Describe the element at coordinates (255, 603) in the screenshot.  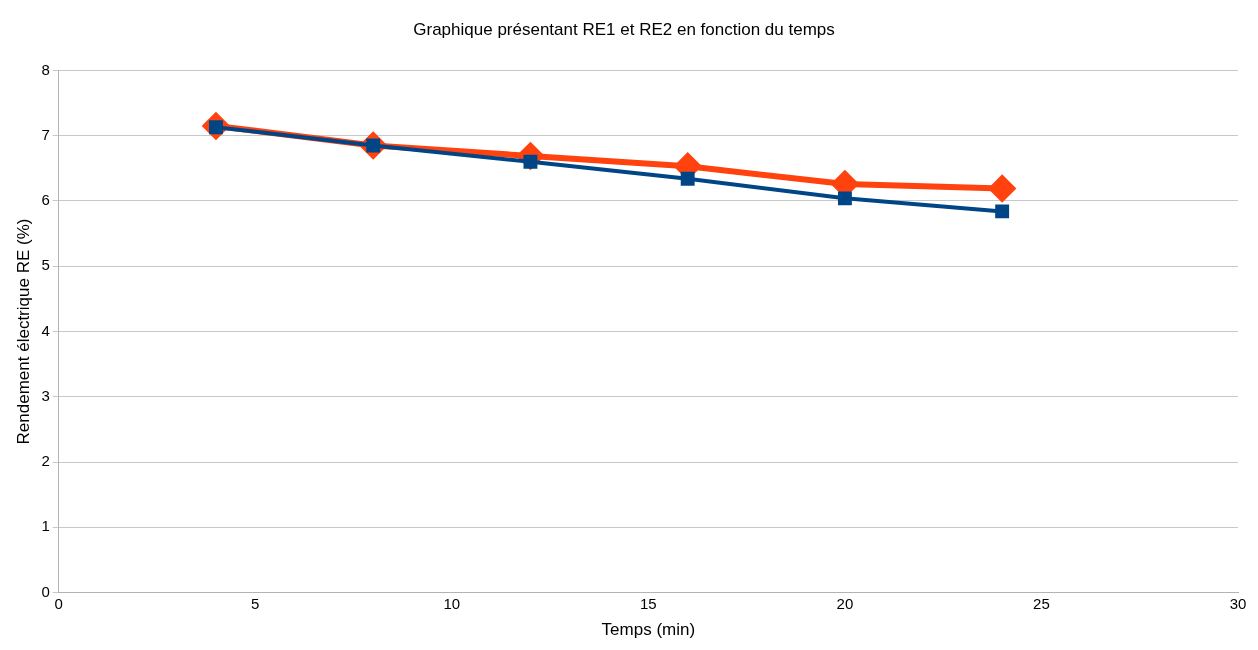
I see `x-tick-label: 5` at that location.